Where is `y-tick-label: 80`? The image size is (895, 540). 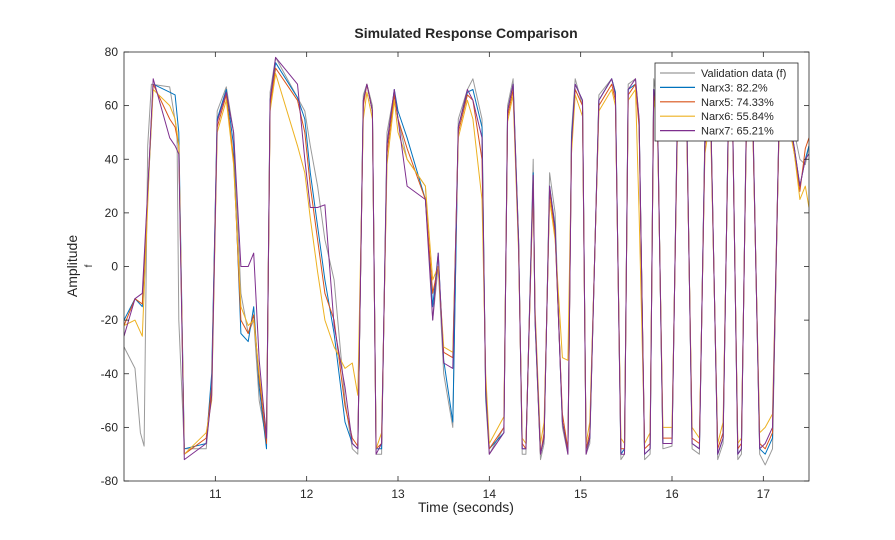
y-tick-label: 80 is located at coordinates (112, 52).